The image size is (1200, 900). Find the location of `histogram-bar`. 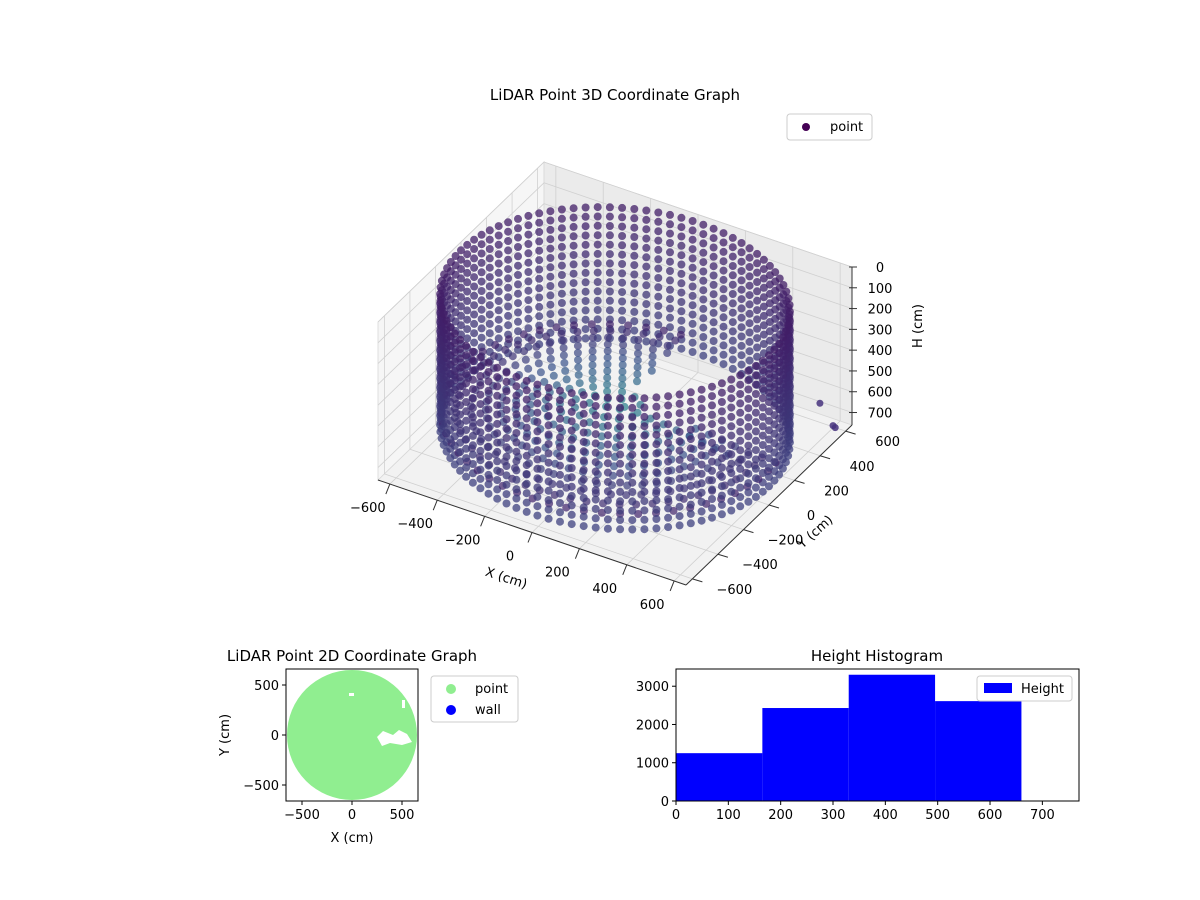

histogram-bar is located at coordinates (978, 751).